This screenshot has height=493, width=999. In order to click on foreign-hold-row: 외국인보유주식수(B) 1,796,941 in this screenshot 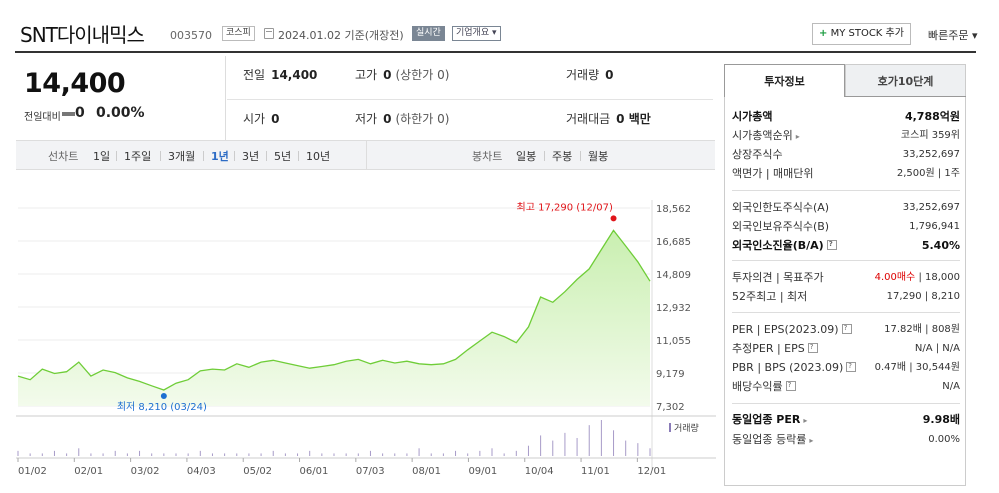, I will do `click(846, 226)`.